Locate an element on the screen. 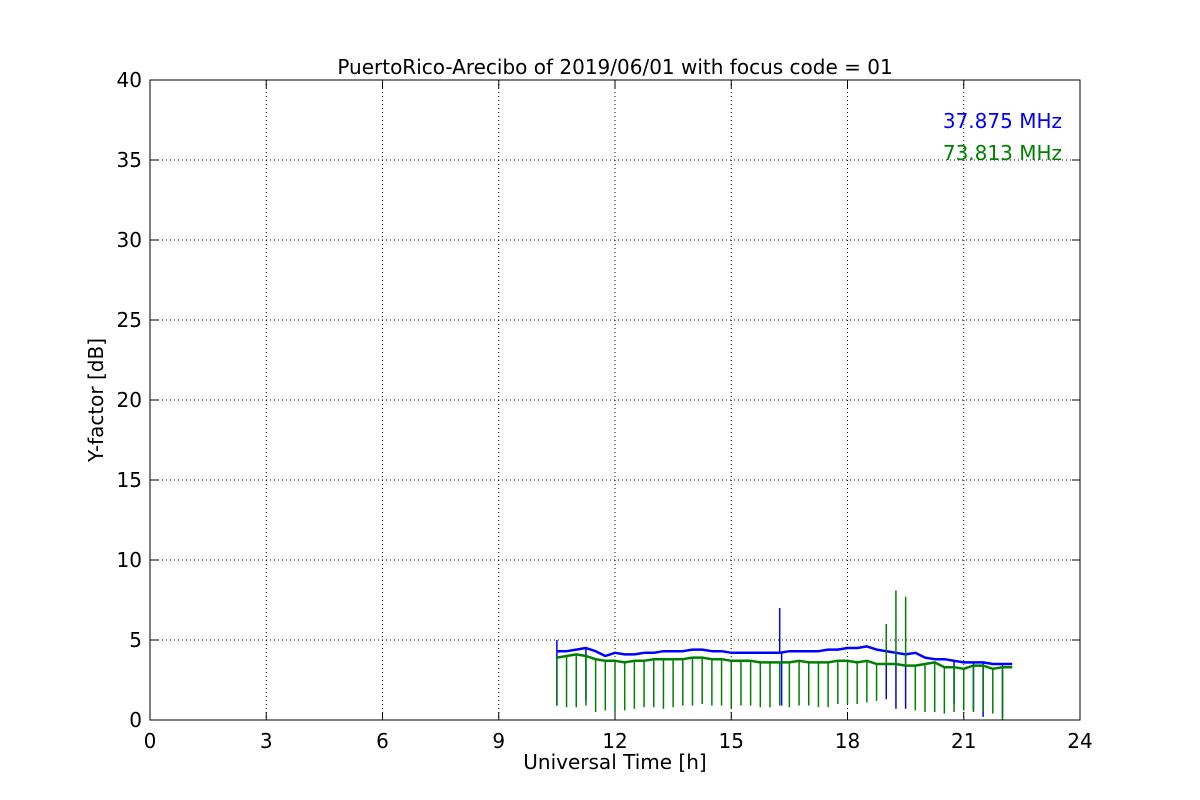 The height and width of the screenshot is (800, 1200). y-tick-label: 30 is located at coordinates (129, 240).